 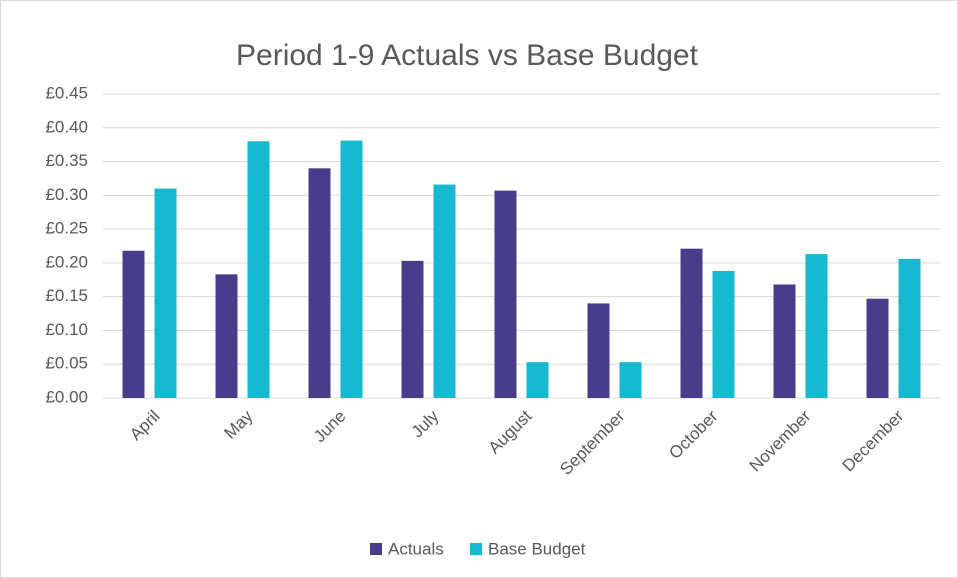 What do you see at coordinates (66, 126) in the screenshot?
I see `y-tick-label: £0.40` at bounding box center [66, 126].